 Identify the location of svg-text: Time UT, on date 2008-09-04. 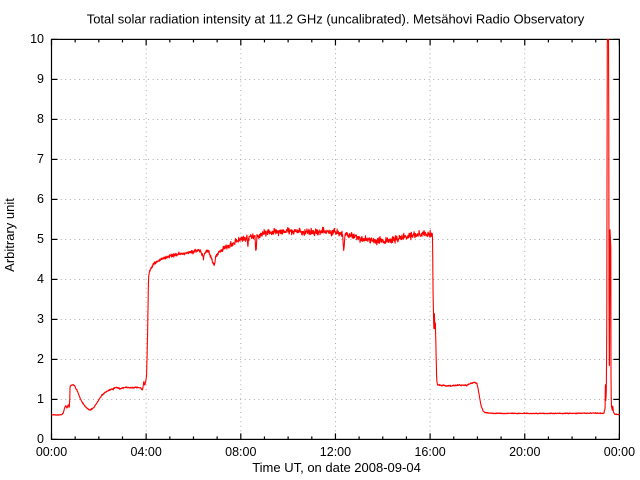
(336, 467).